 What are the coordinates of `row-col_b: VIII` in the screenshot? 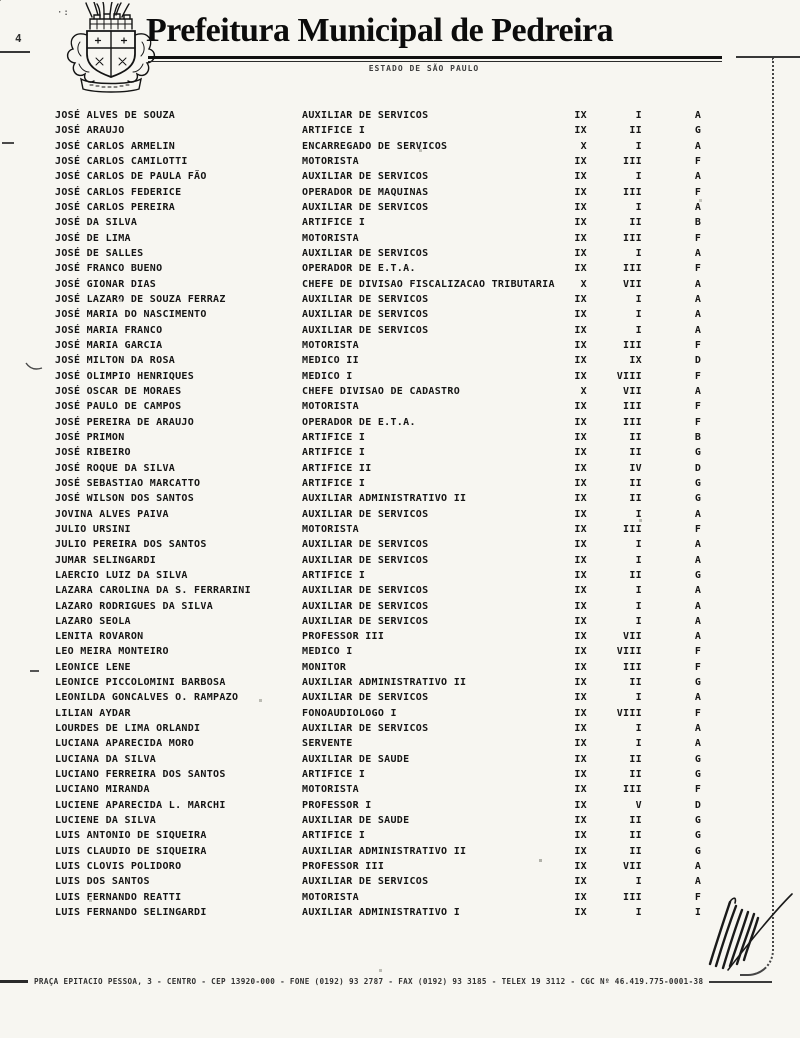 It's located at (629, 376).